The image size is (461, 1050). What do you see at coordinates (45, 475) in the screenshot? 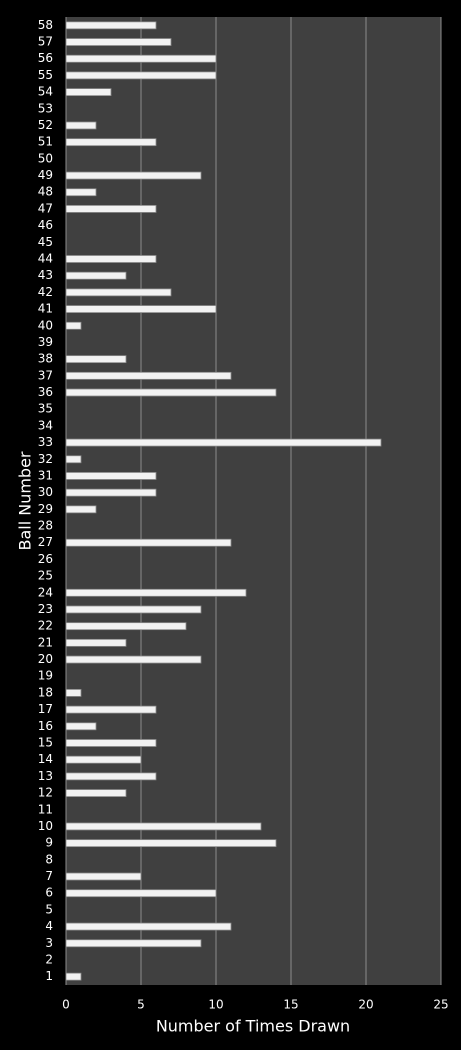
I see `y-tick-label: 31` at bounding box center [45, 475].